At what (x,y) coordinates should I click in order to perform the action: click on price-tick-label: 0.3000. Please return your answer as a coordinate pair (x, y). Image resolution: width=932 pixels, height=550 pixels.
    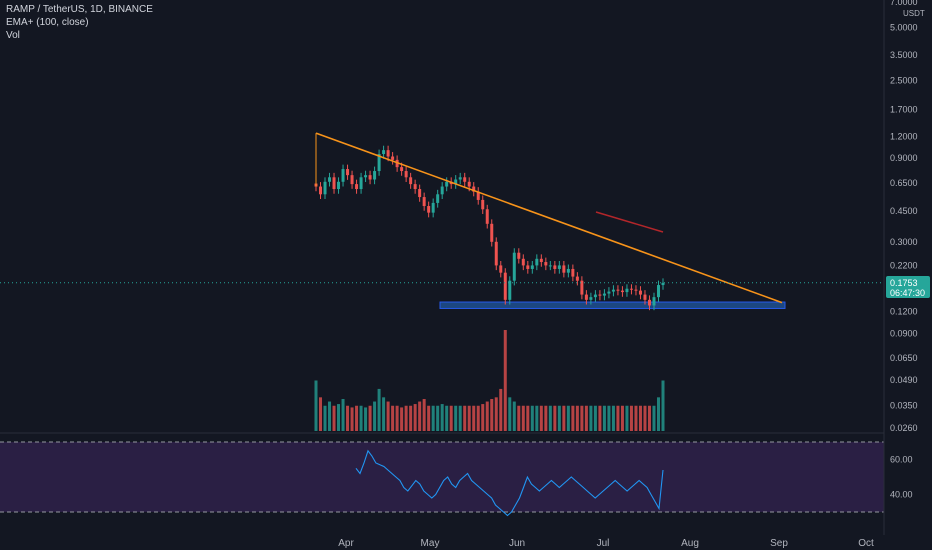
    Looking at the image, I should click on (904, 242).